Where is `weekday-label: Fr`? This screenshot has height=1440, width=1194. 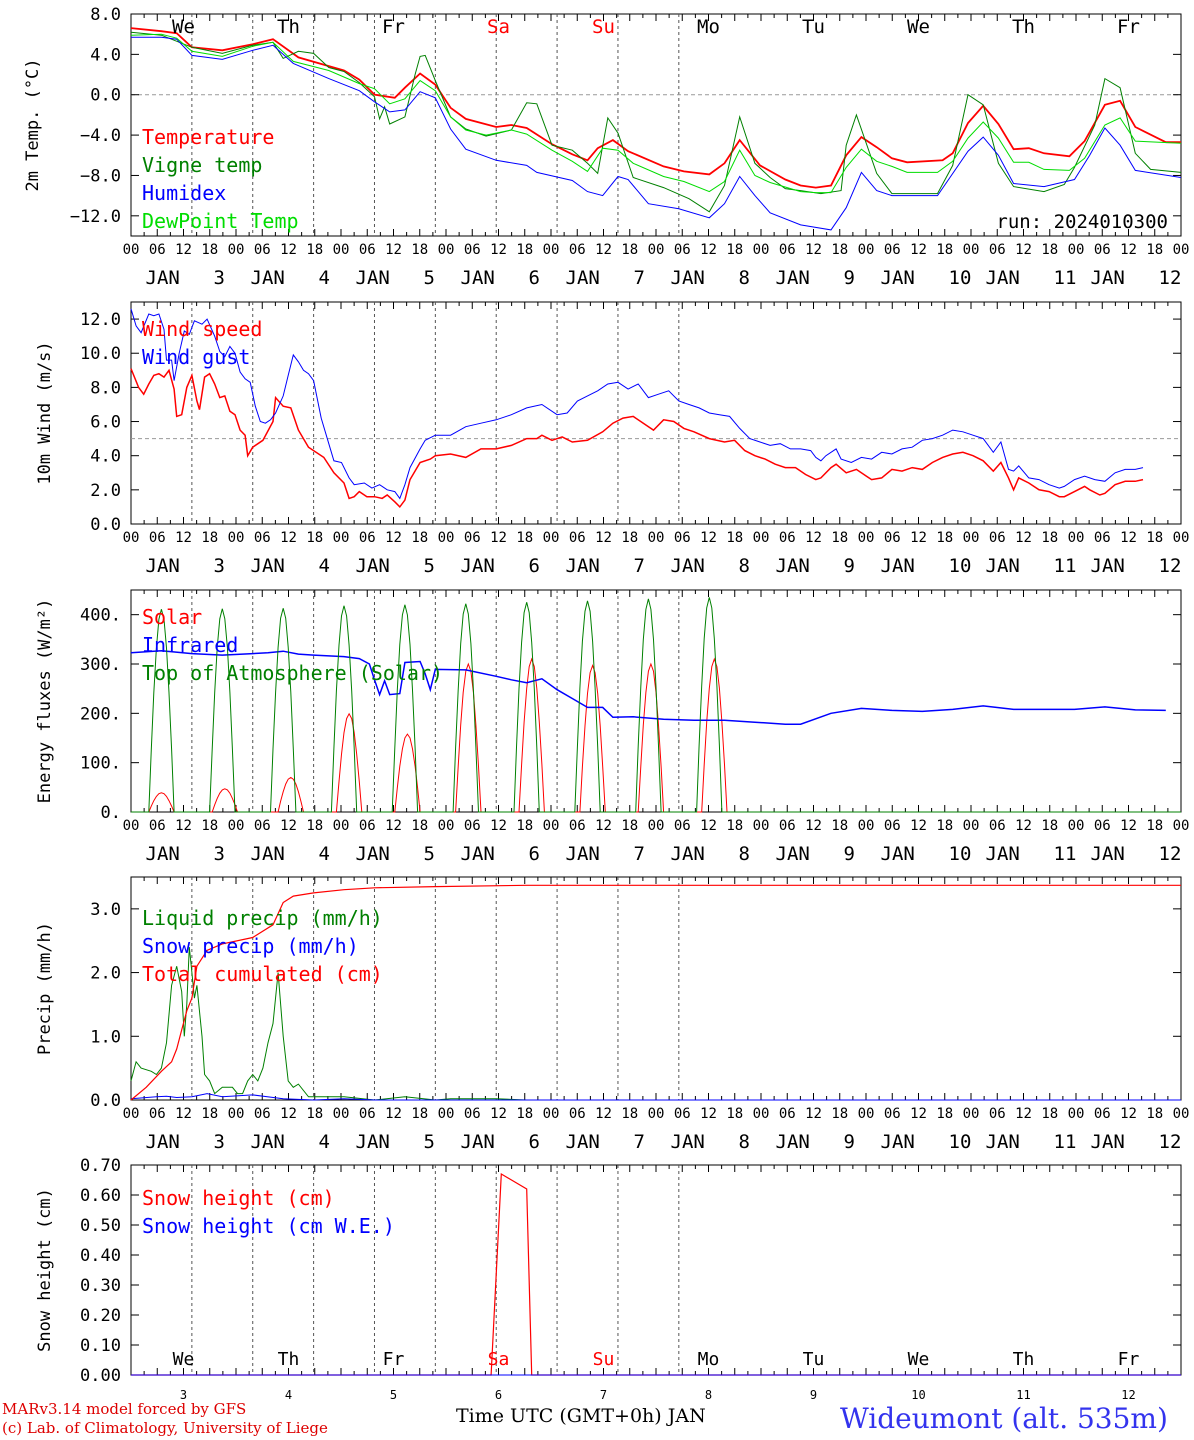
weekday-label: Fr is located at coordinates (1129, 1359).